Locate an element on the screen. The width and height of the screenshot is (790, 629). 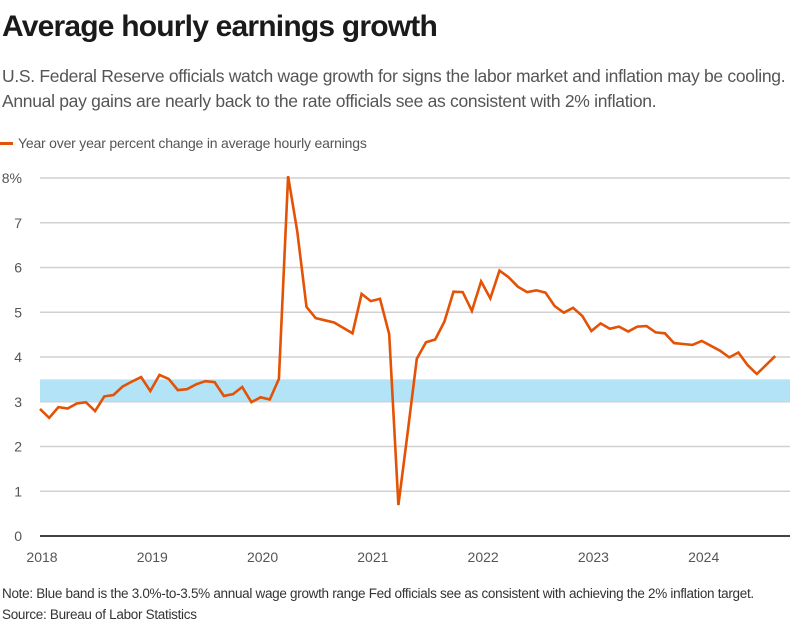
y-tick-label: 8% is located at coordinates (12, 178).